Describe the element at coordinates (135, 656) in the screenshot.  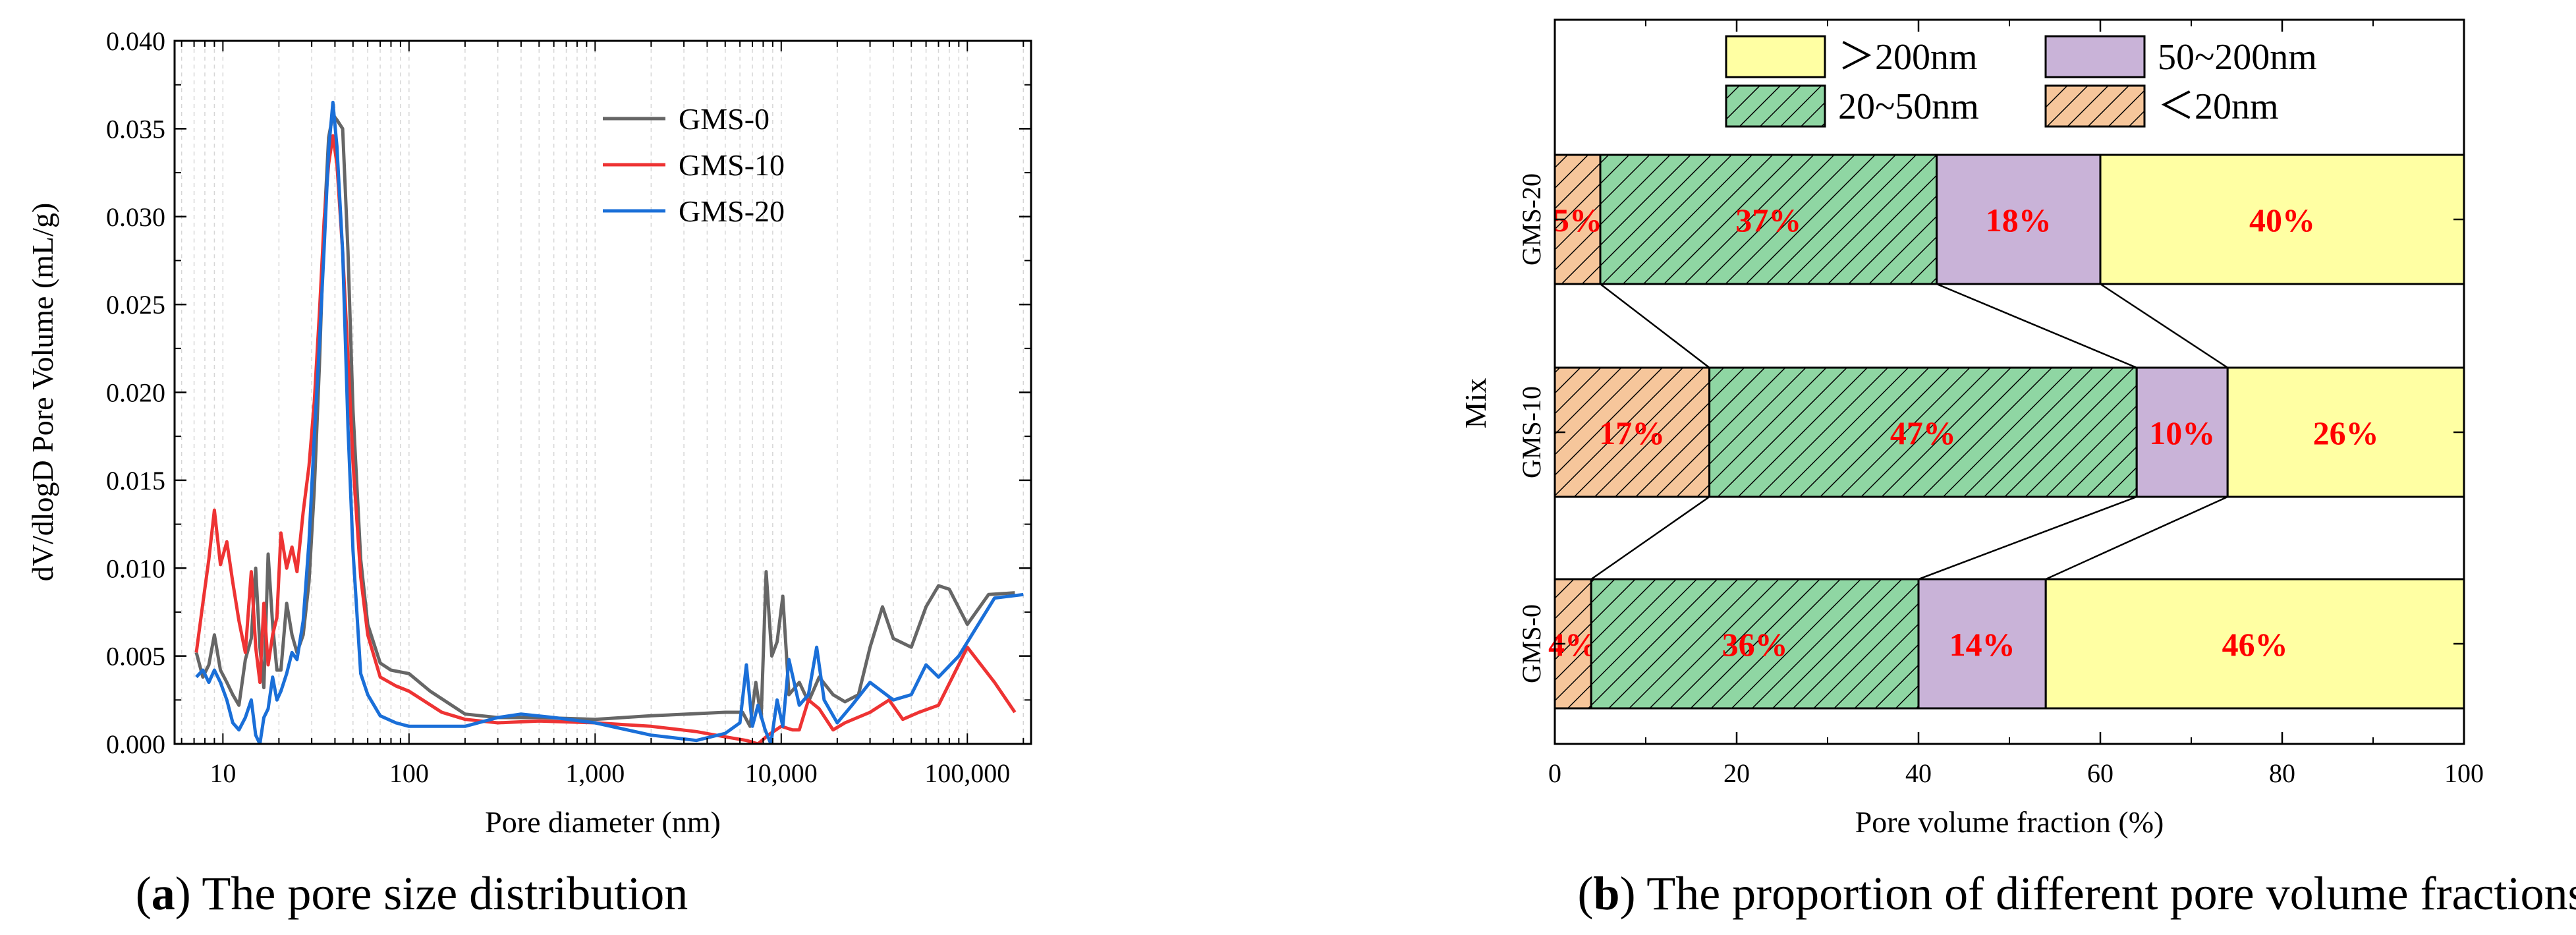
I see `y-tick-label: 0.005` at that location.